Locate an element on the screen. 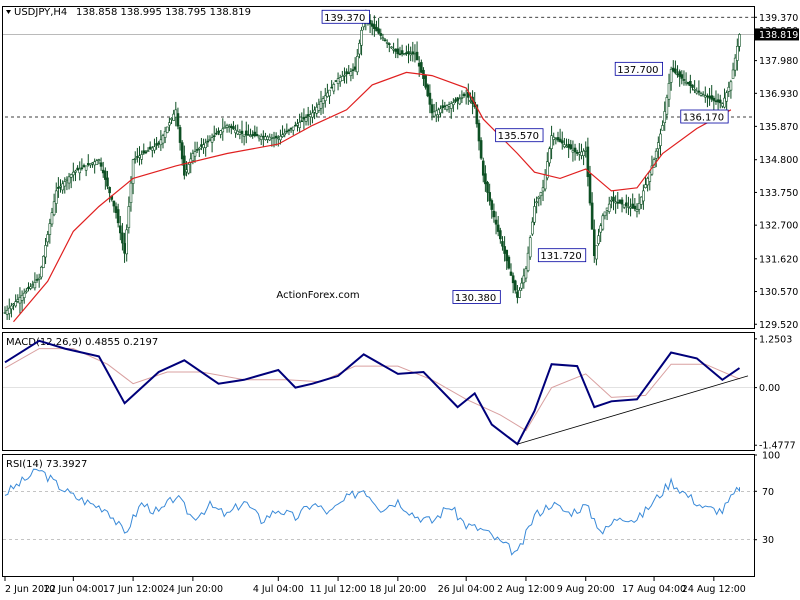  time-tick-label: 24 Jun 20:00 is located at coordinates (193, 589).